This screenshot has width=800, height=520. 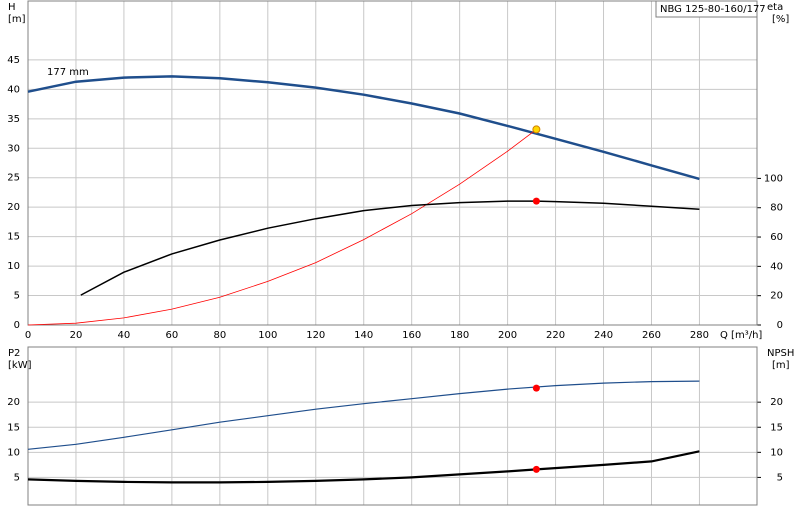 I want to click on y2-axis-label: eta, so click(x=775, y=7).